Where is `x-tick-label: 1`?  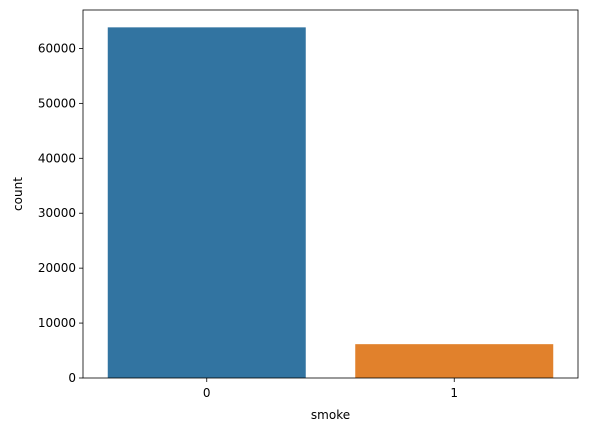 x-tick-label: 1 is located at coordinates (454, 393).